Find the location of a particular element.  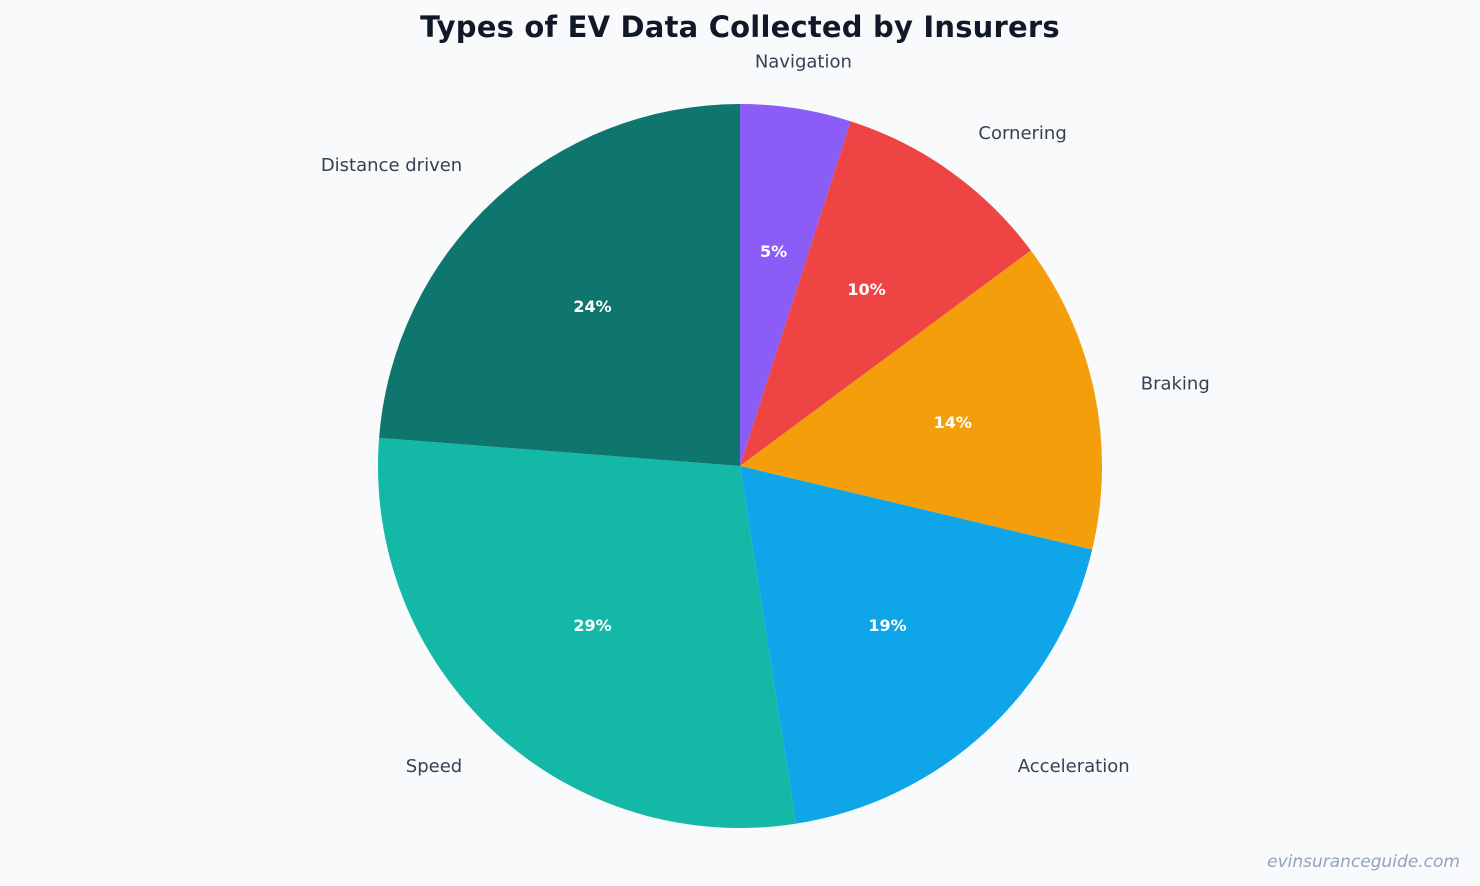

slice-label-navigation: Navigation is located at coordinates (803, 61).